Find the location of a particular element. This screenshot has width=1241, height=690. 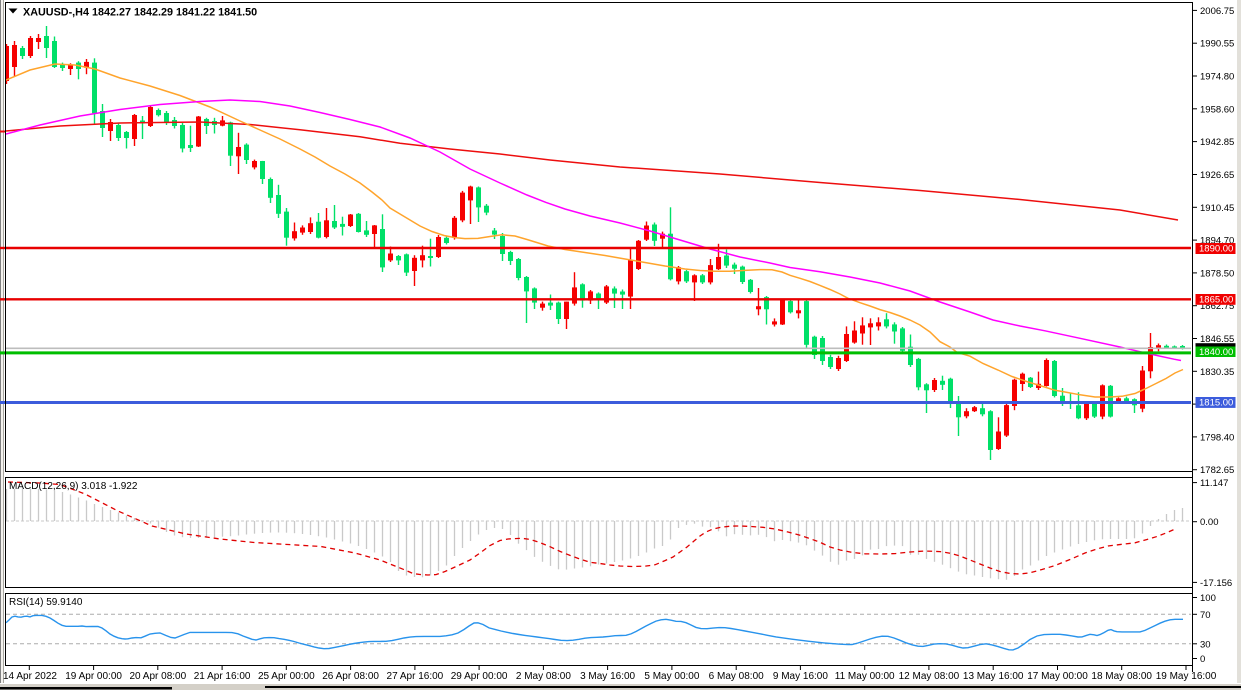

svg-text: 1926.65 is located at coordinates (1217, 175).